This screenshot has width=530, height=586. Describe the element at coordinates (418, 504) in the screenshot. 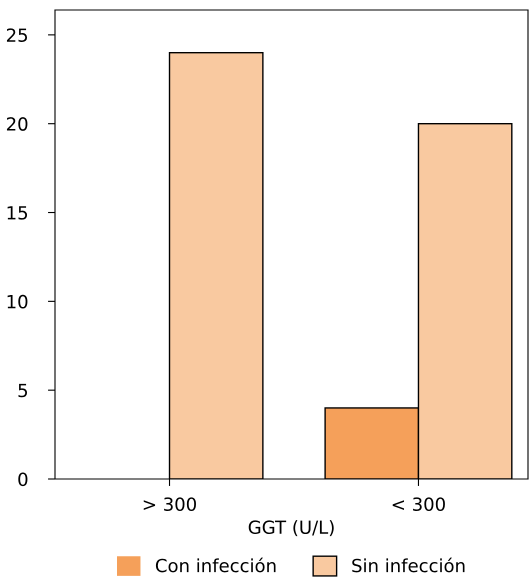

I see `x-tick-label: < 300` at that location.